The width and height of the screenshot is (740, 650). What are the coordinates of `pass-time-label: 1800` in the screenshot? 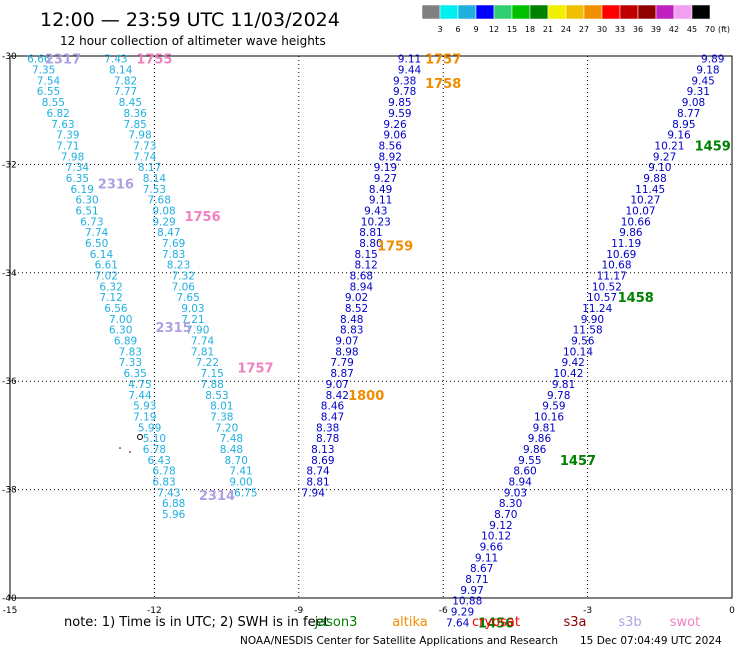 It's located at (366, 396).